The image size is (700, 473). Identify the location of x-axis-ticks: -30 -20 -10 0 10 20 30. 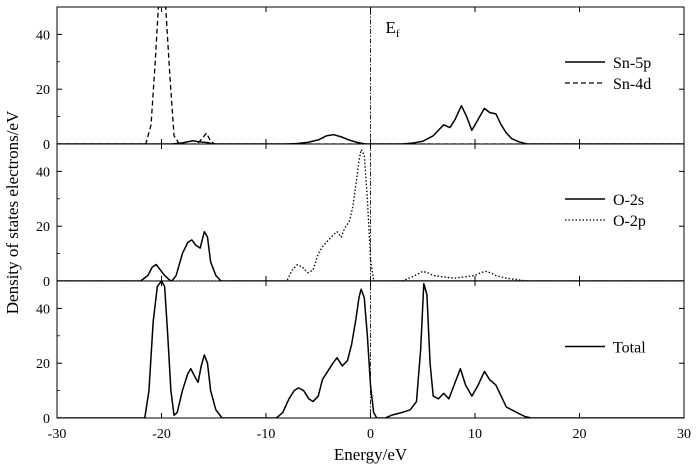
(369, 434).